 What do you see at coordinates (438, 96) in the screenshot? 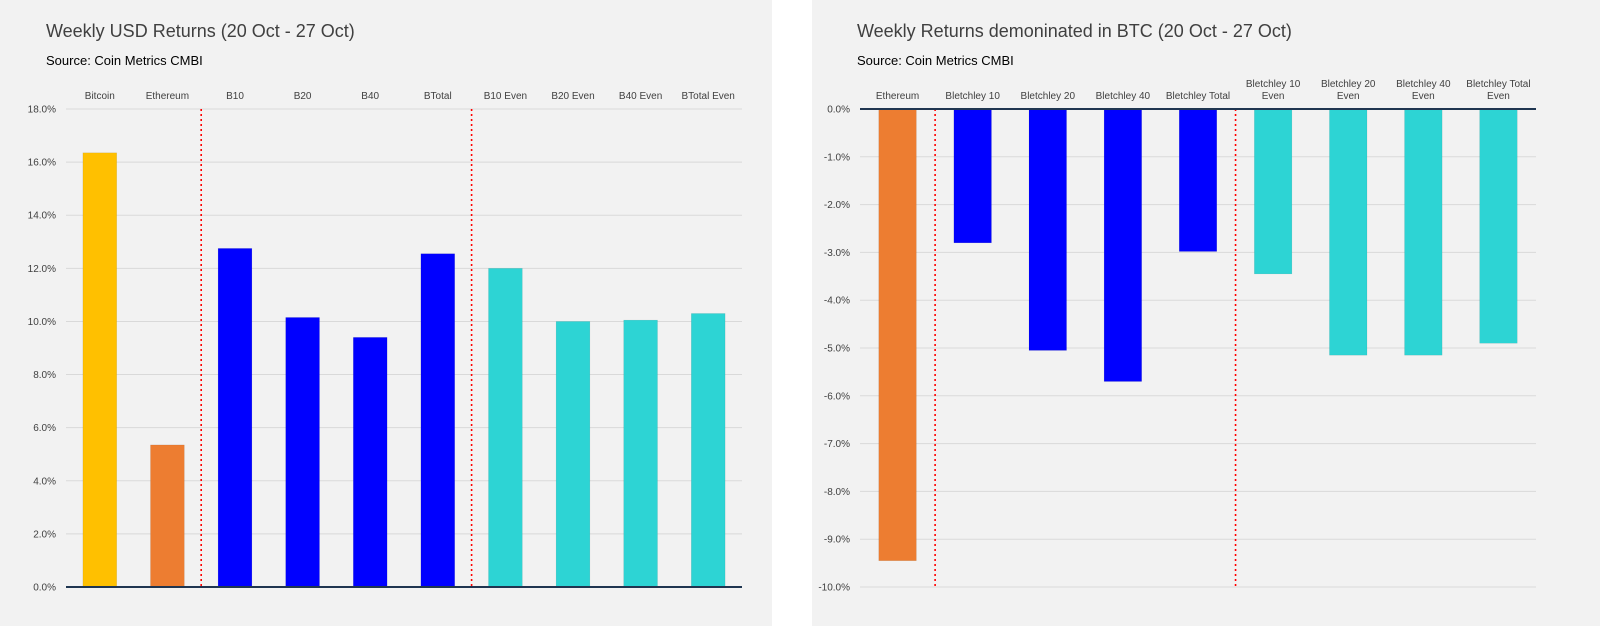
I see `x-tick-label: BTotal` at bounding box center [438, 96].